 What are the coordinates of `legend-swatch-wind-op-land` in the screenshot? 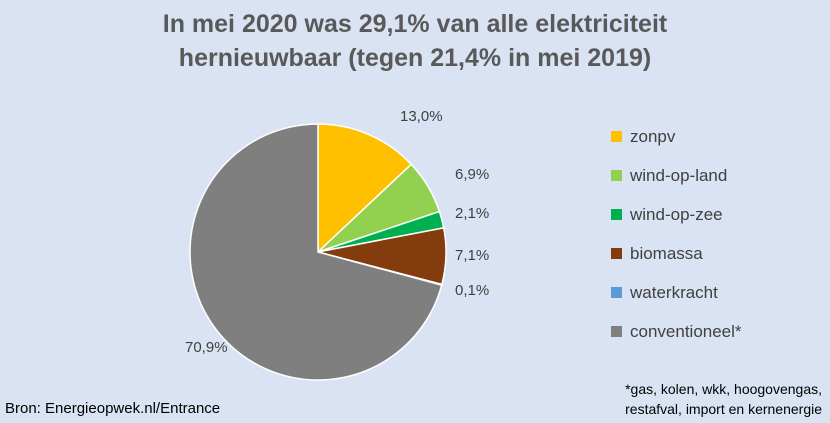 It's located at (616, 175).